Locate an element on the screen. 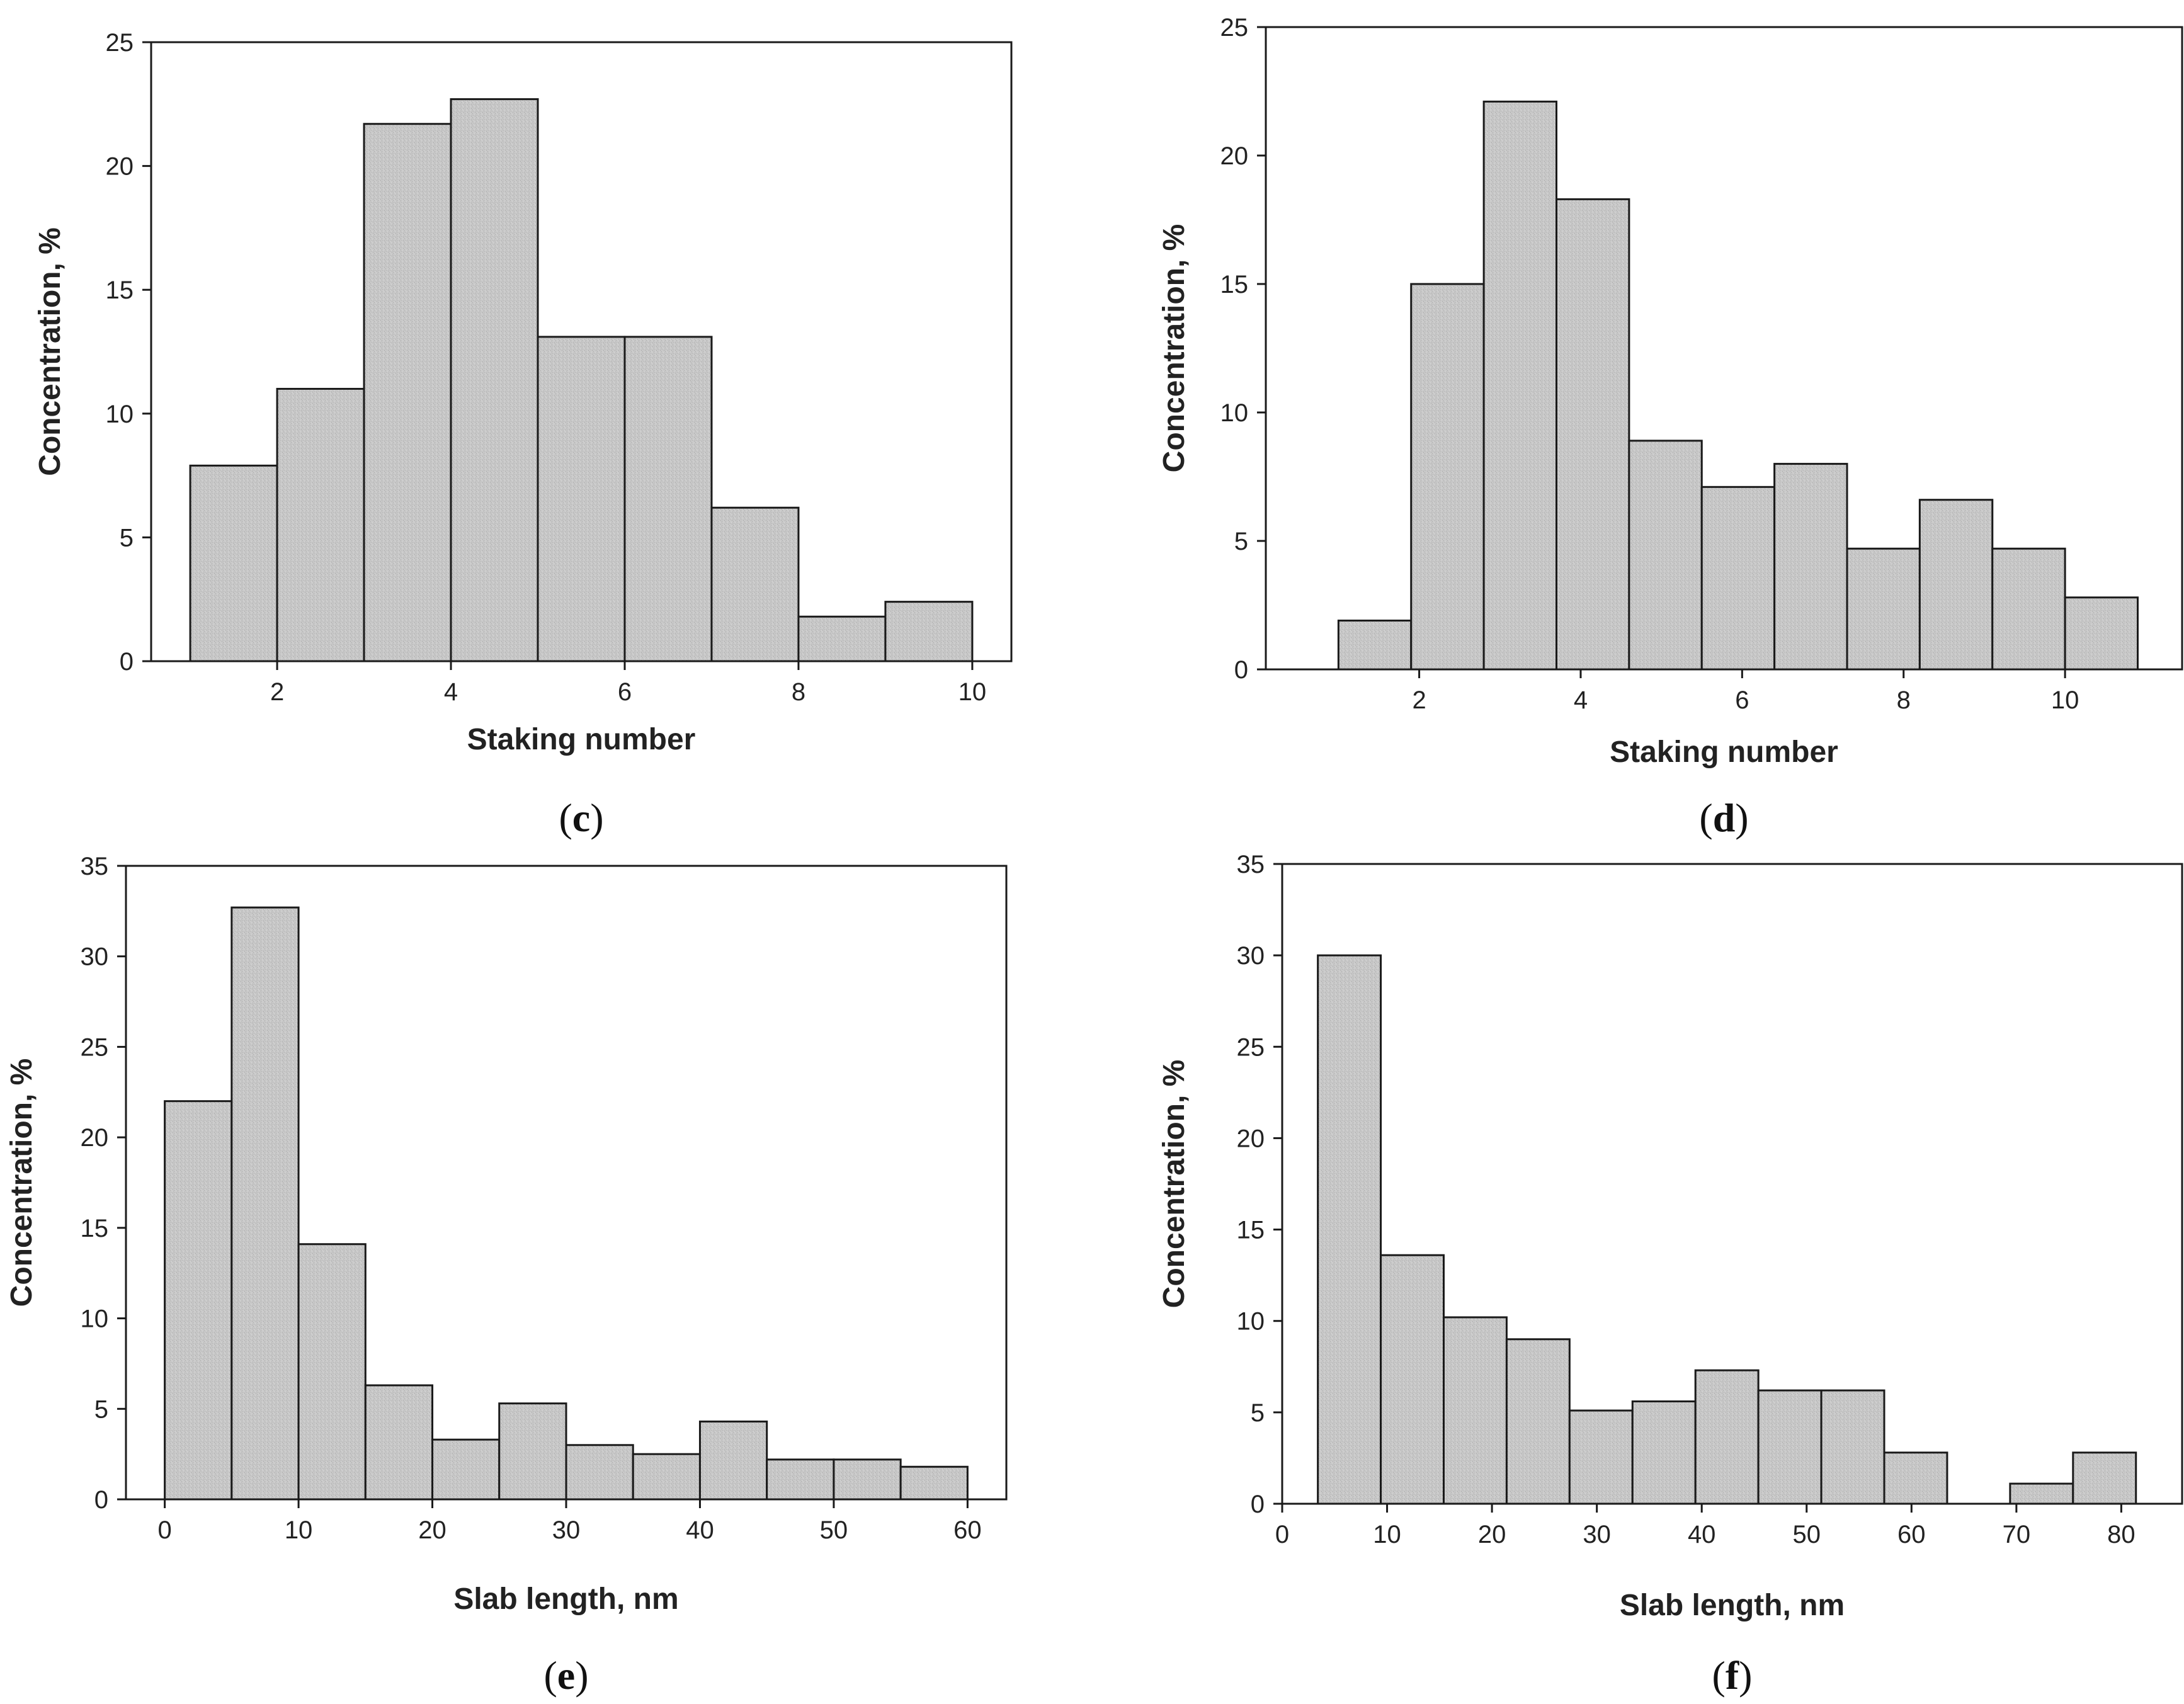 The height and width of the screenshot is (1704, 2184). x-tick-label-f-20: 20 is located at coordinates (1492, 1534).